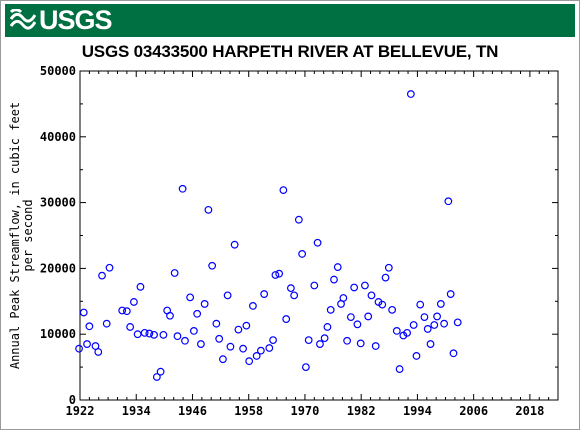  I want to click on x-tick-label: 2006, so click(473, 411).